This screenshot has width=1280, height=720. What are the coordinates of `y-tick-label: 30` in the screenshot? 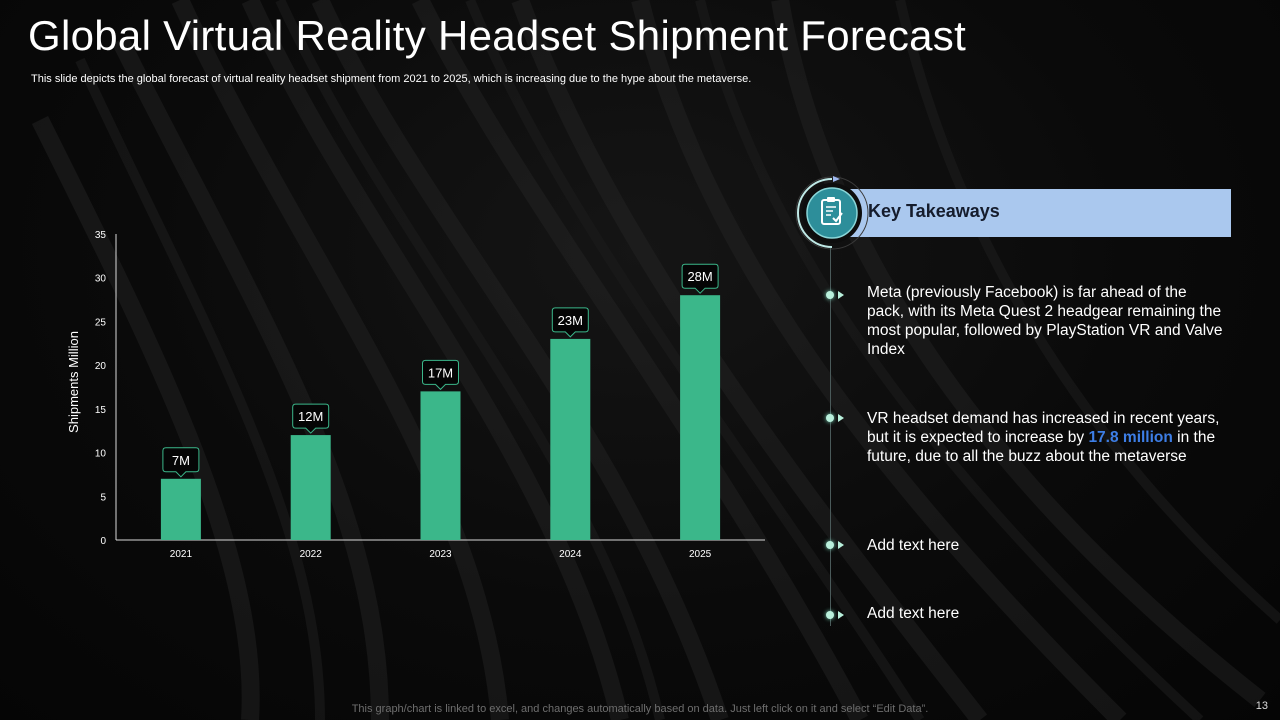 It's located at (101, 279).